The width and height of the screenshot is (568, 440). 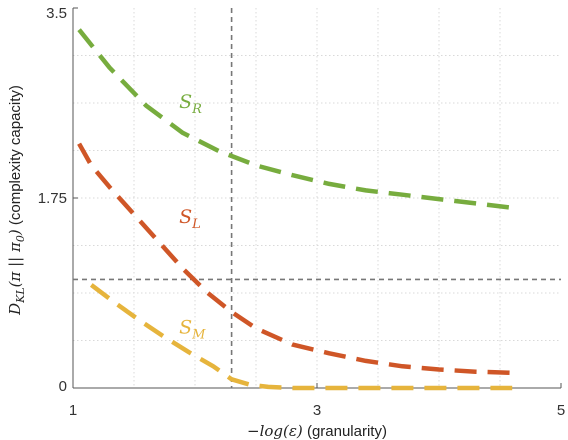 What do you see at coordinates (15, 157) in the screenshot?
I see `y-axis-label-text: (complexity capacity)` at bounding box center [15, 157].